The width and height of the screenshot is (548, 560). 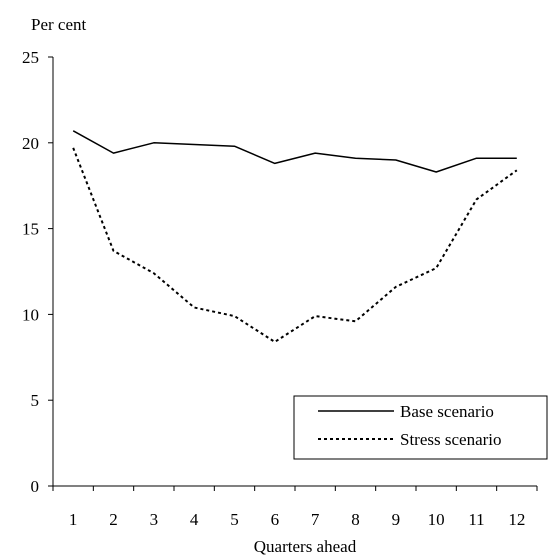 What do you see at coordinates (73, 519) in the screenshot?
I see `x-tick-label: 1` at bounding box center [73, 519].